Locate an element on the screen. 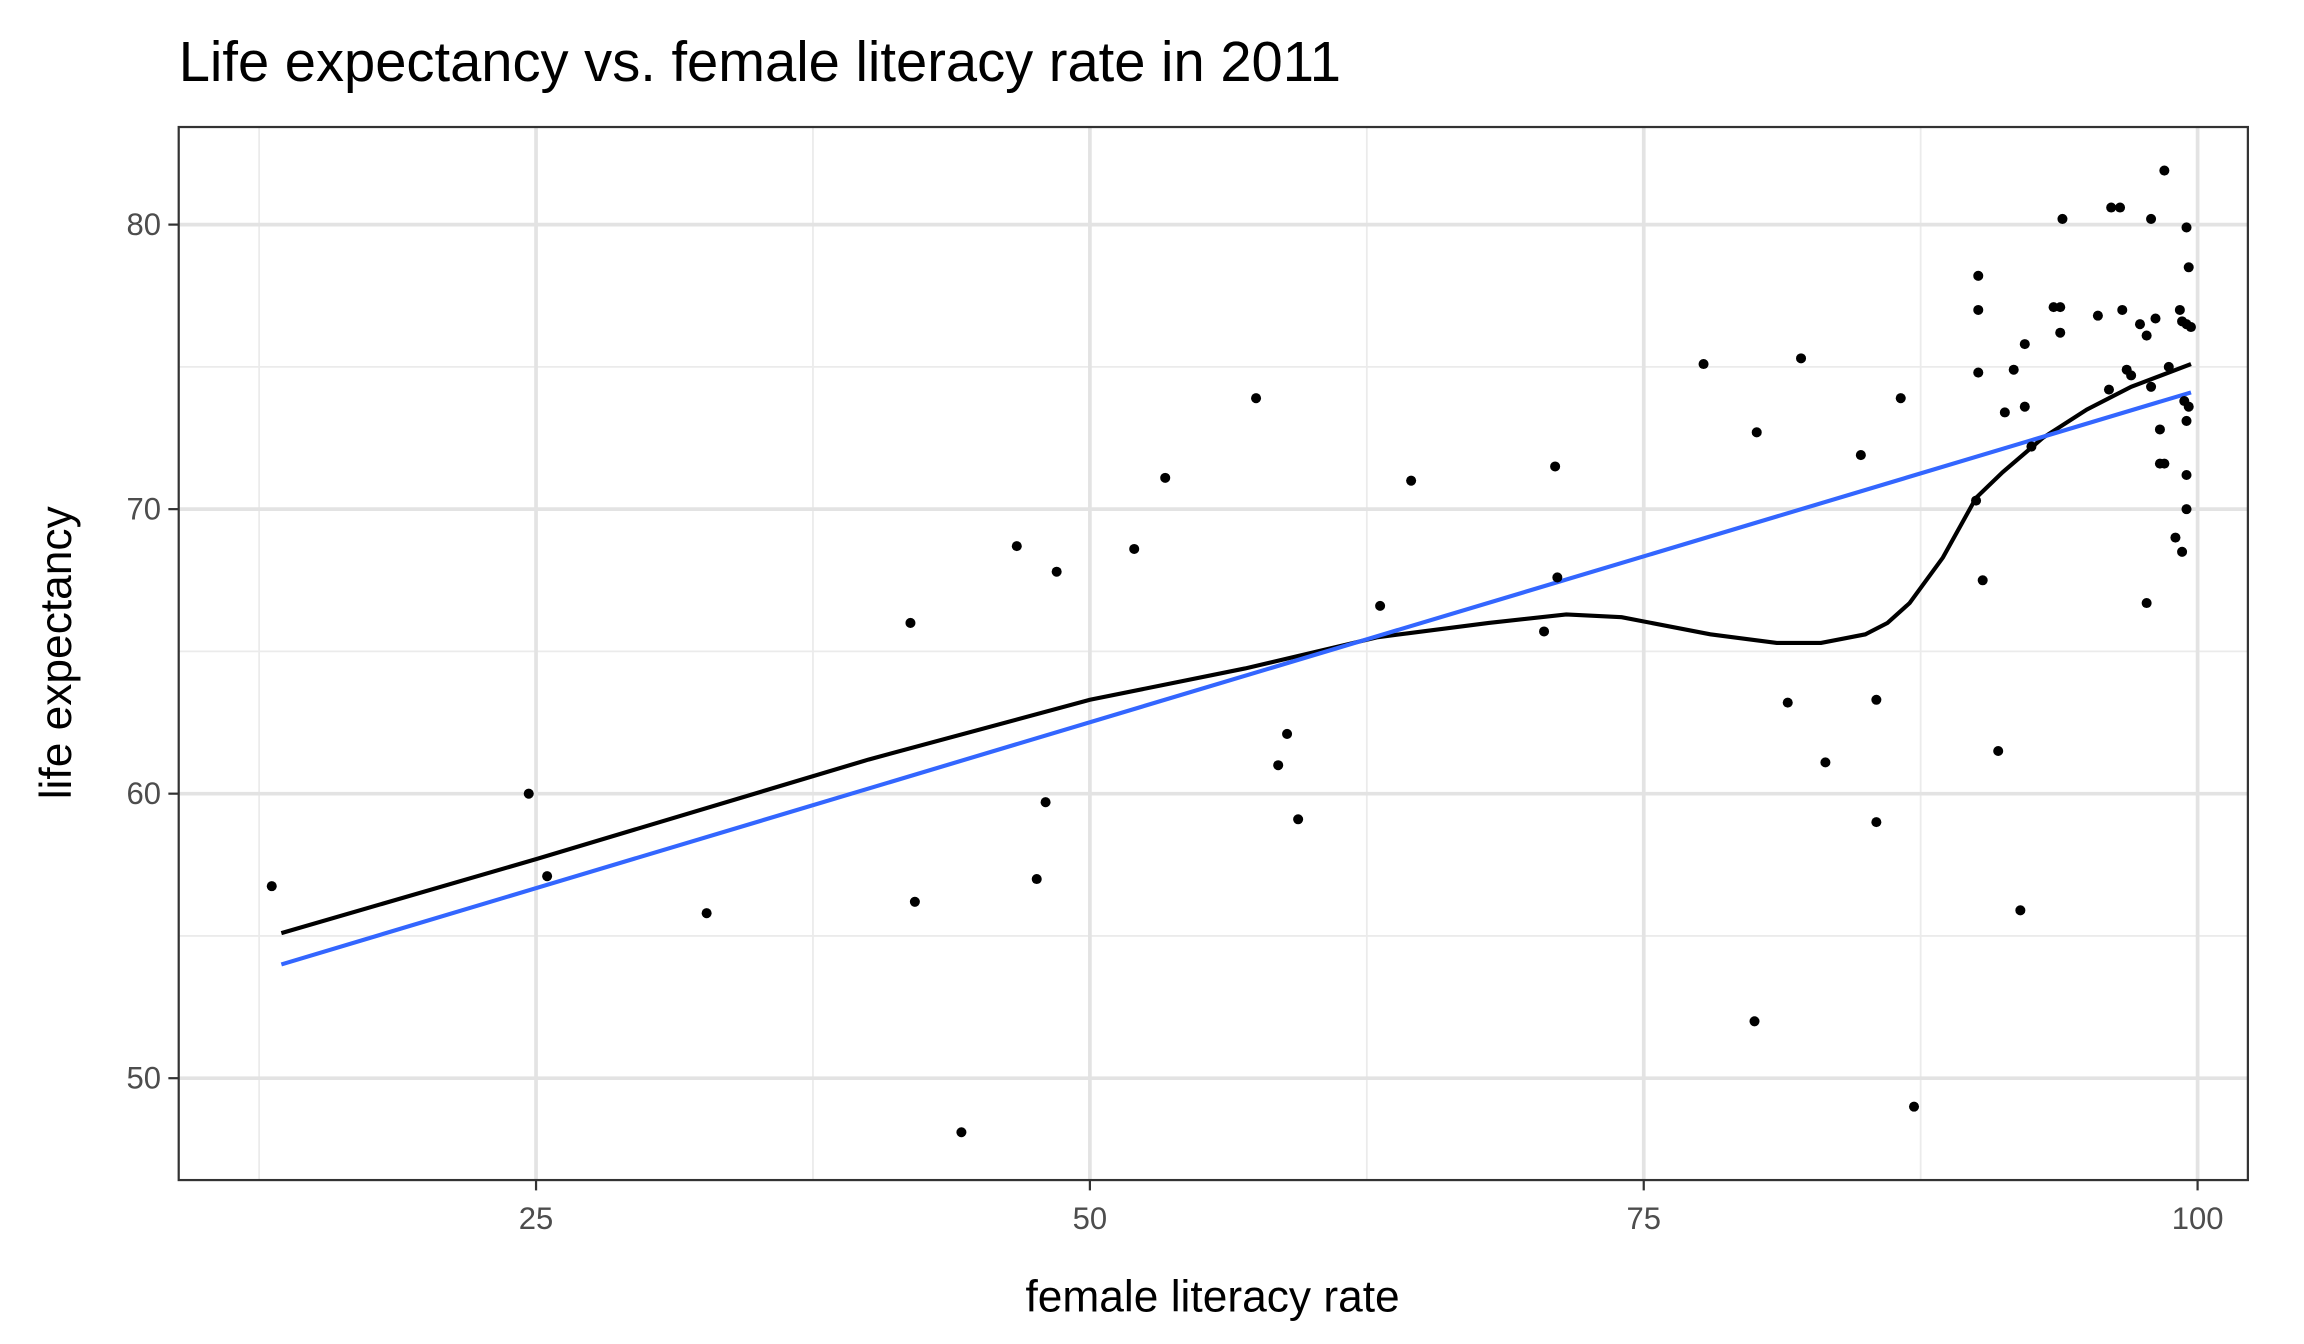 The width and height of the screenshot is (2304, 1344). x-tick-label: 75 is located at coordinates (1643, 1218).